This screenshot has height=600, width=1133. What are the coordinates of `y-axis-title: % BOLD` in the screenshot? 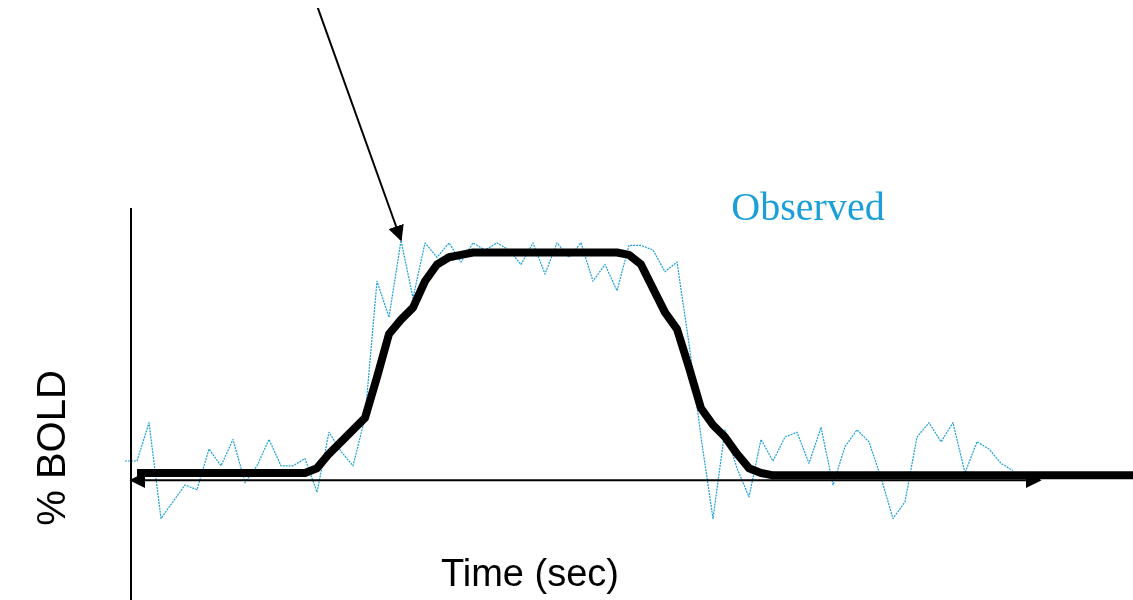 It's located at (51, 448).